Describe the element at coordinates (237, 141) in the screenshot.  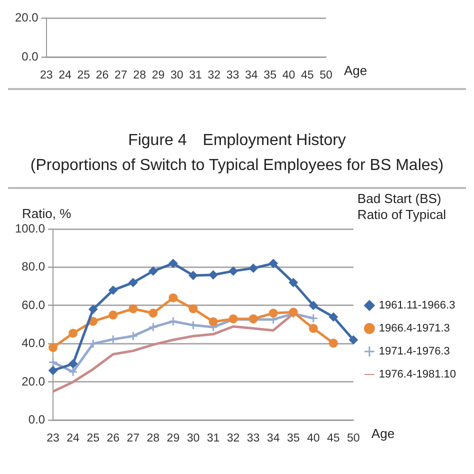
I see `chart-title: Figure 4 Employment History` at that location.